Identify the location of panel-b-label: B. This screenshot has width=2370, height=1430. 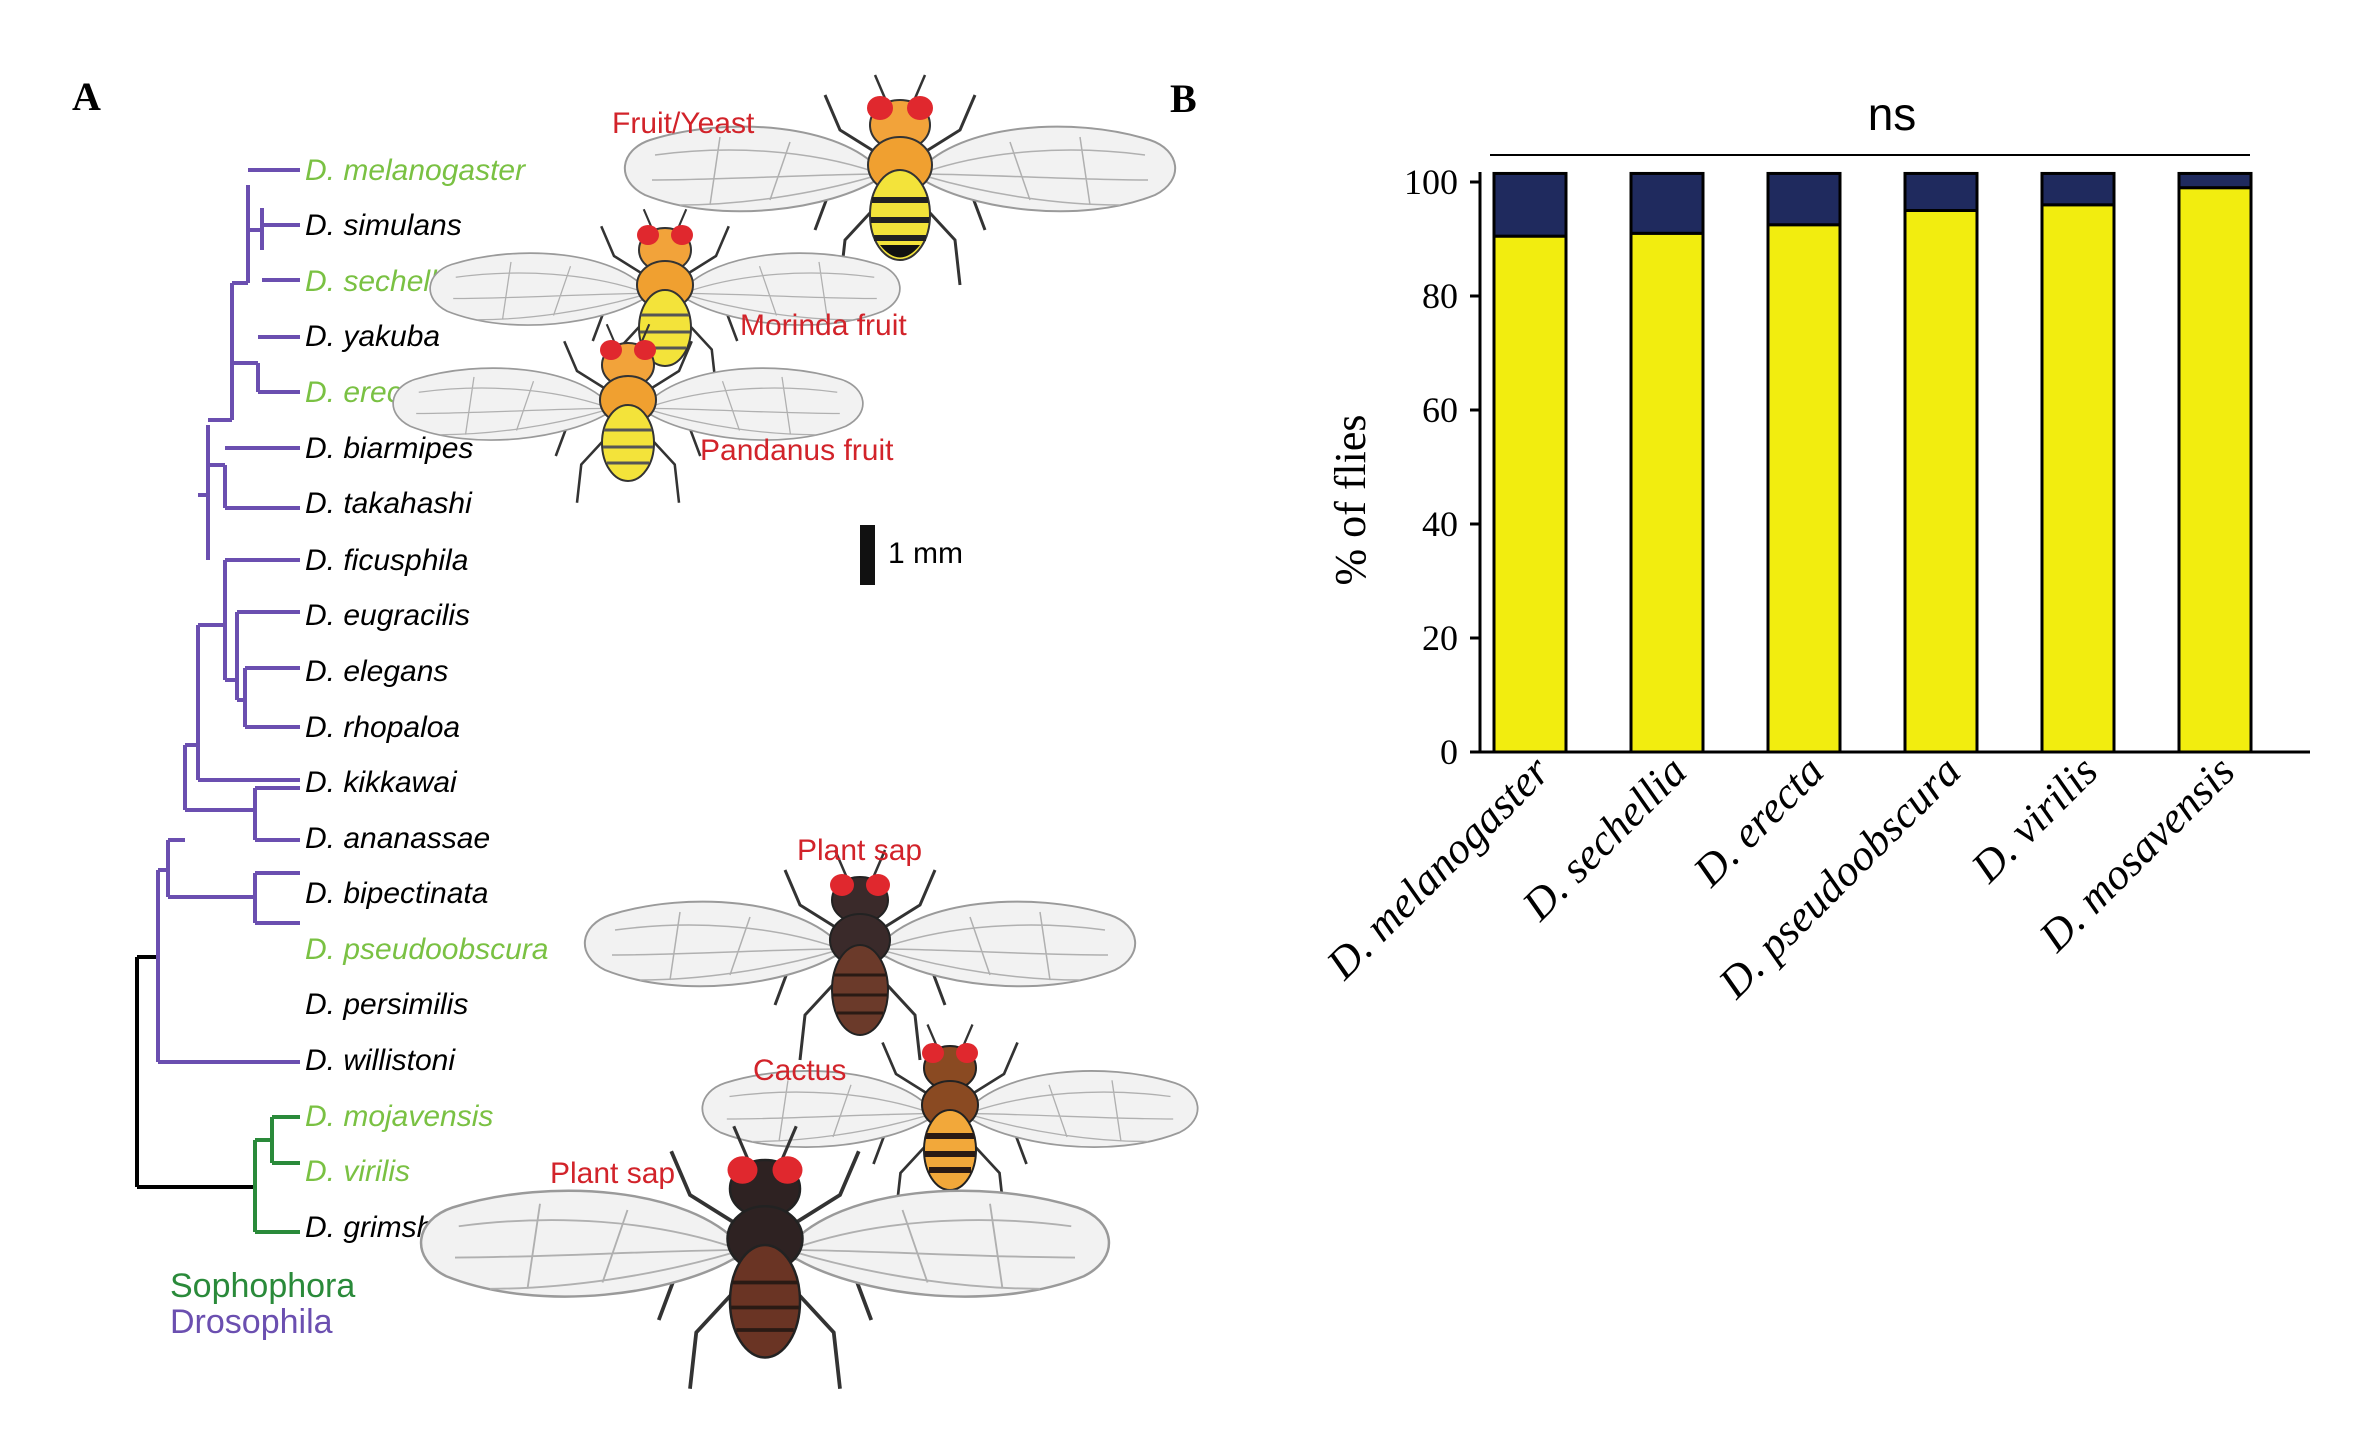
(1183, 98).